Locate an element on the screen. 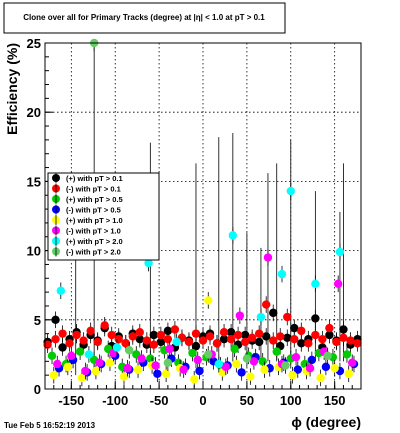 This screenshot has height=433, width=400. title-box is located at coordinates (144, 18).